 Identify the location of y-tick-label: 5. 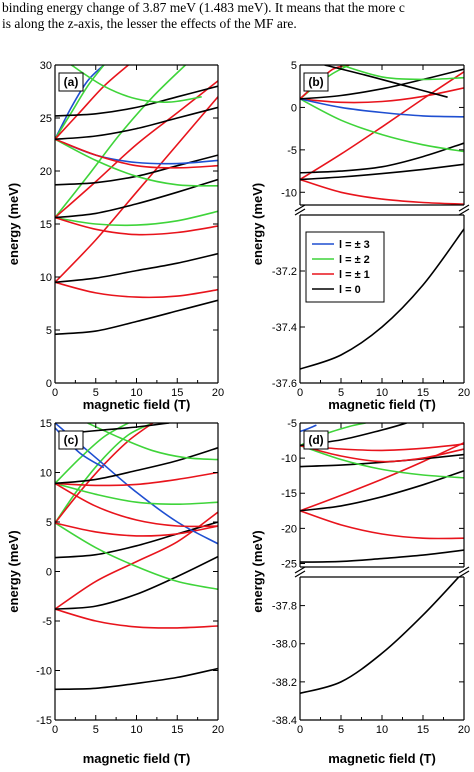
(49, 523).